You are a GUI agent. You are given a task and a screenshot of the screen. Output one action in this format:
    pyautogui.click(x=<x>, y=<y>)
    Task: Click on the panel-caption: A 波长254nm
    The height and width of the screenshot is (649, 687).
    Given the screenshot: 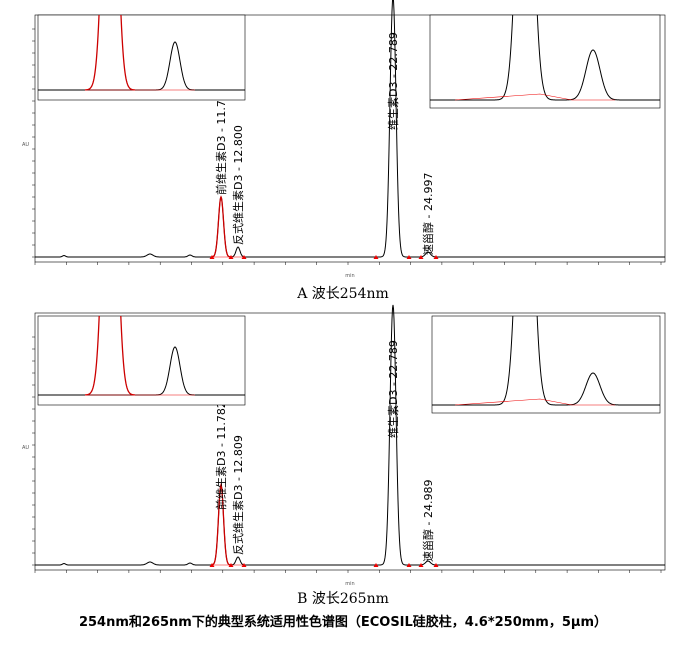 What is the action you would take?
    pyautogui.click(x=342, y=294)
    